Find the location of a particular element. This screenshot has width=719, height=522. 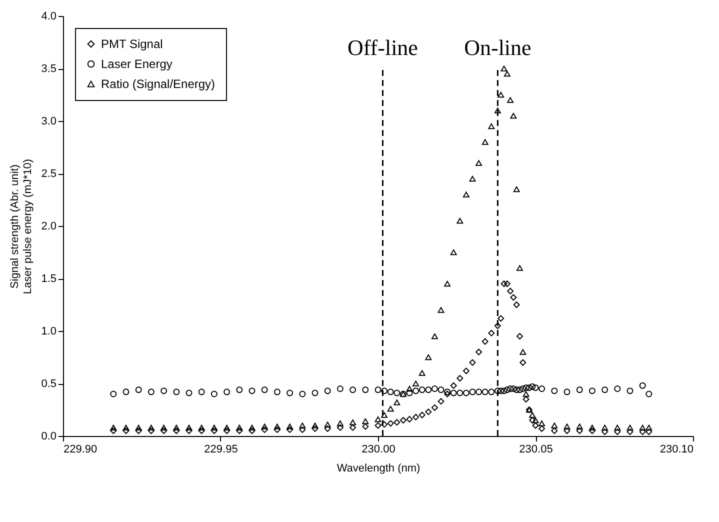

x-tick-label: 230.10 is located at coordinates (677, 450).